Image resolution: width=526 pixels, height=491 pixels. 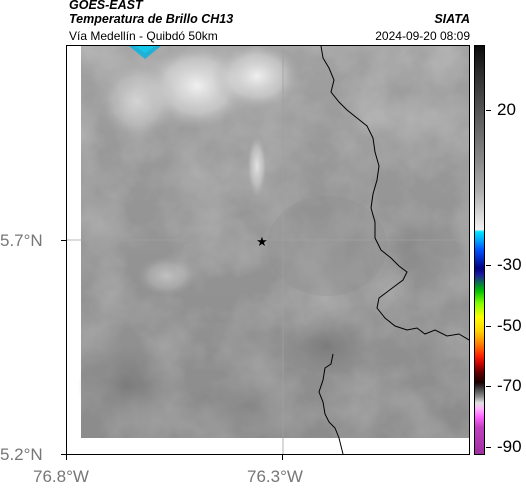 What do you see at coordinates (106, 6) in the screenshot?
I see `satellite-title: GOES-EAST` at bounding box center [106, 6].